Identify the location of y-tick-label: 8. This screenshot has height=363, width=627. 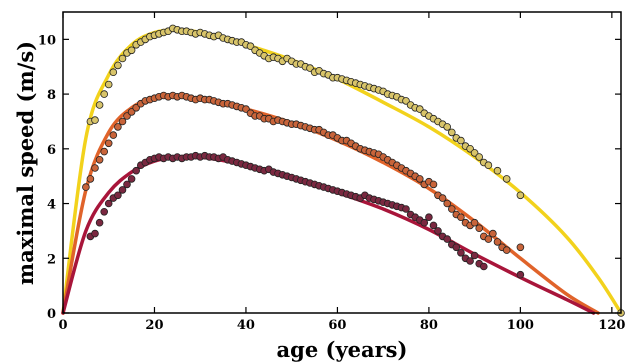
(51, 95).